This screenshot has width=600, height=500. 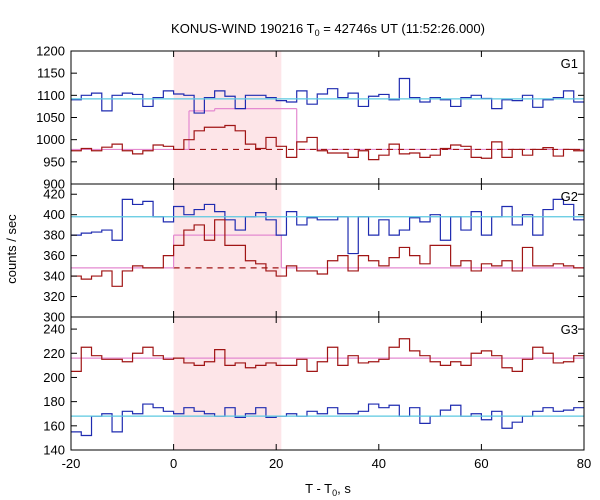 I want to click on y-tick-label: 1000, so click(x=50, y=139).